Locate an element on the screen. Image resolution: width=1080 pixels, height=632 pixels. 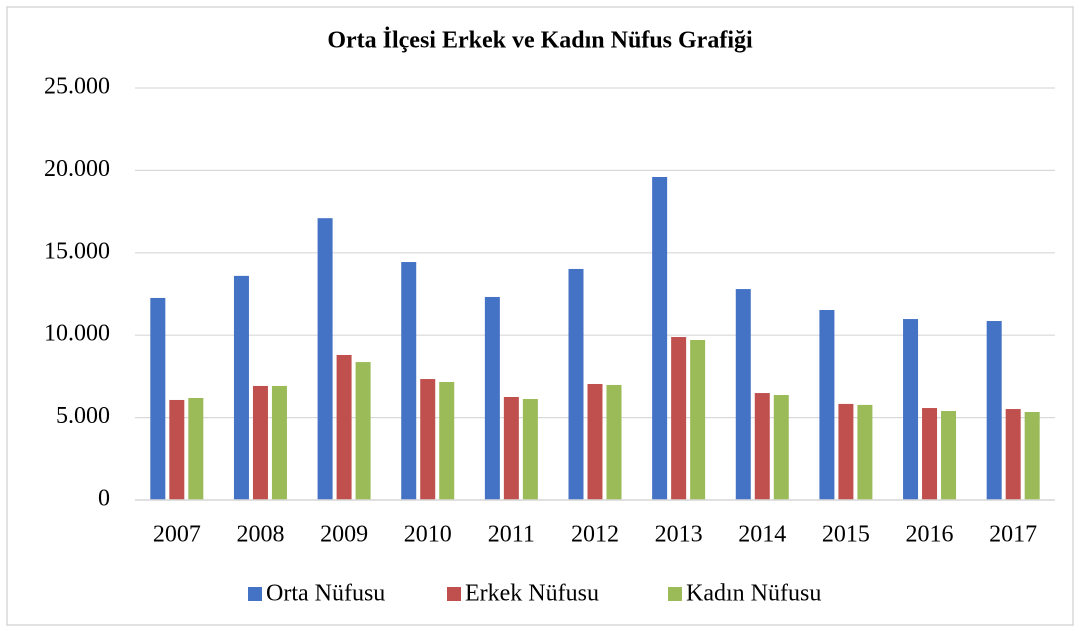
y-tick-label: 5.000 is located at coordinates (83, 416).